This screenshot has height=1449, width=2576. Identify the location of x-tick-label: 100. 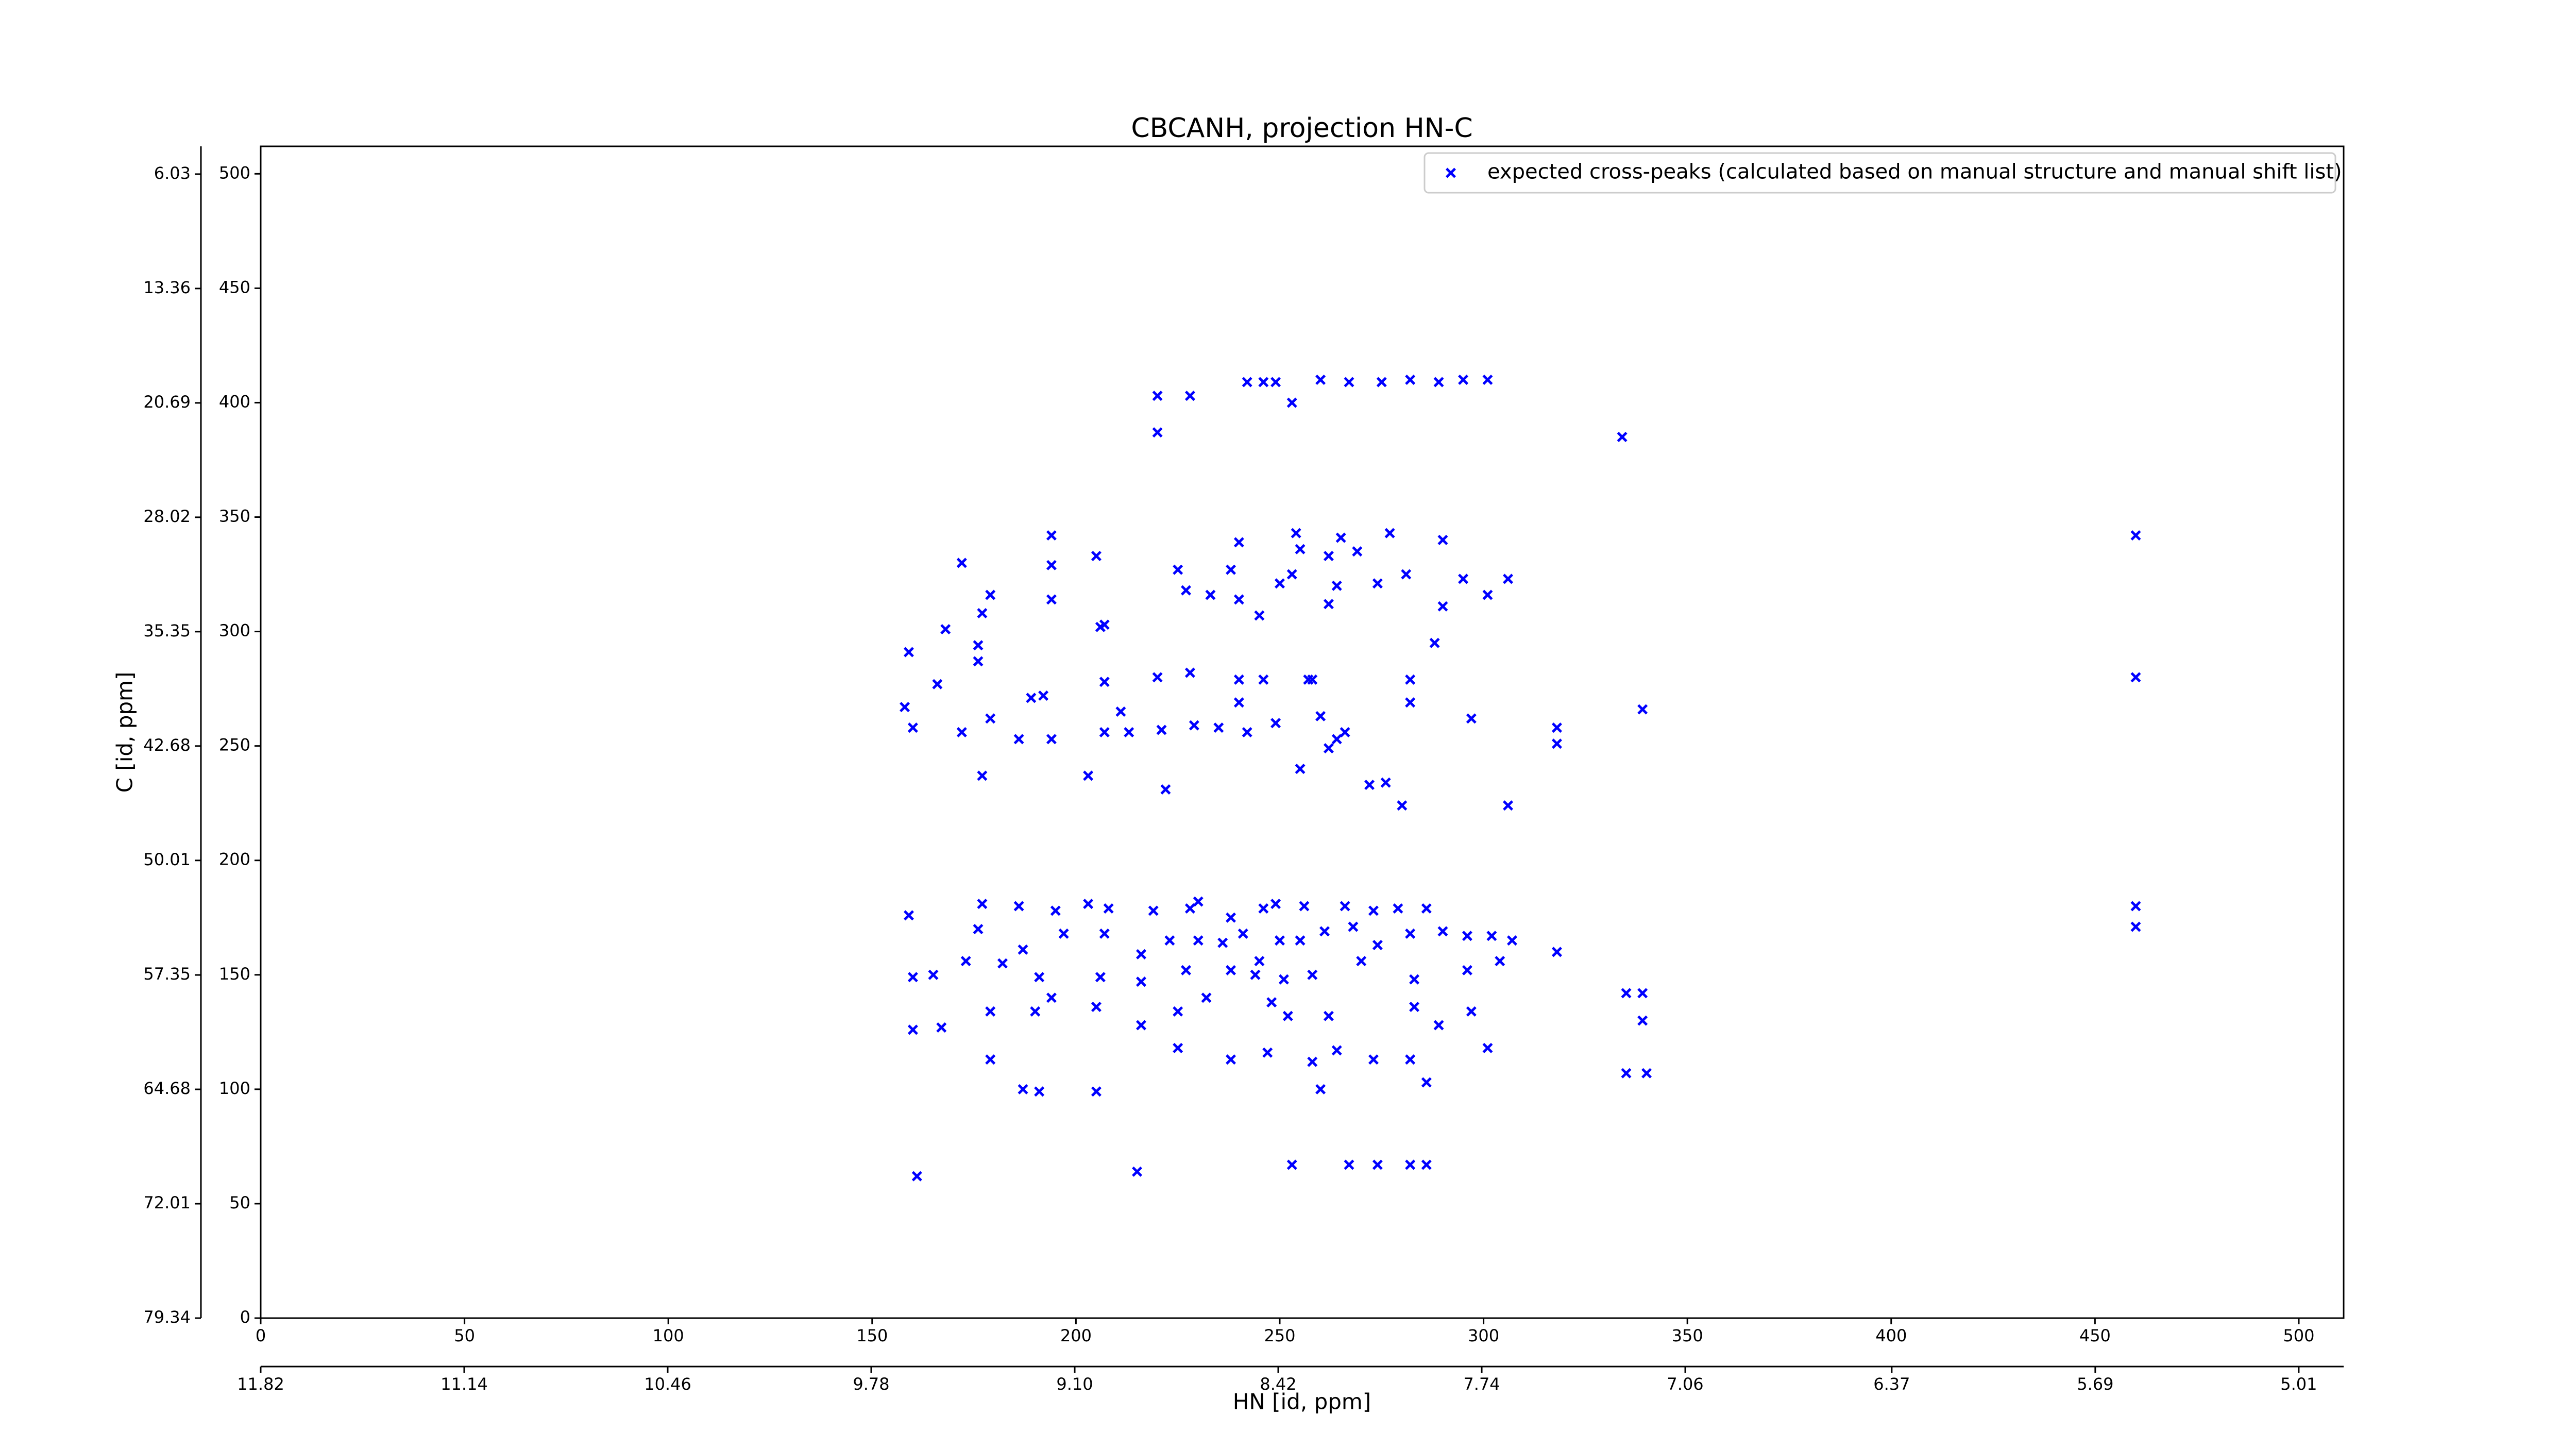
(668, 1335).